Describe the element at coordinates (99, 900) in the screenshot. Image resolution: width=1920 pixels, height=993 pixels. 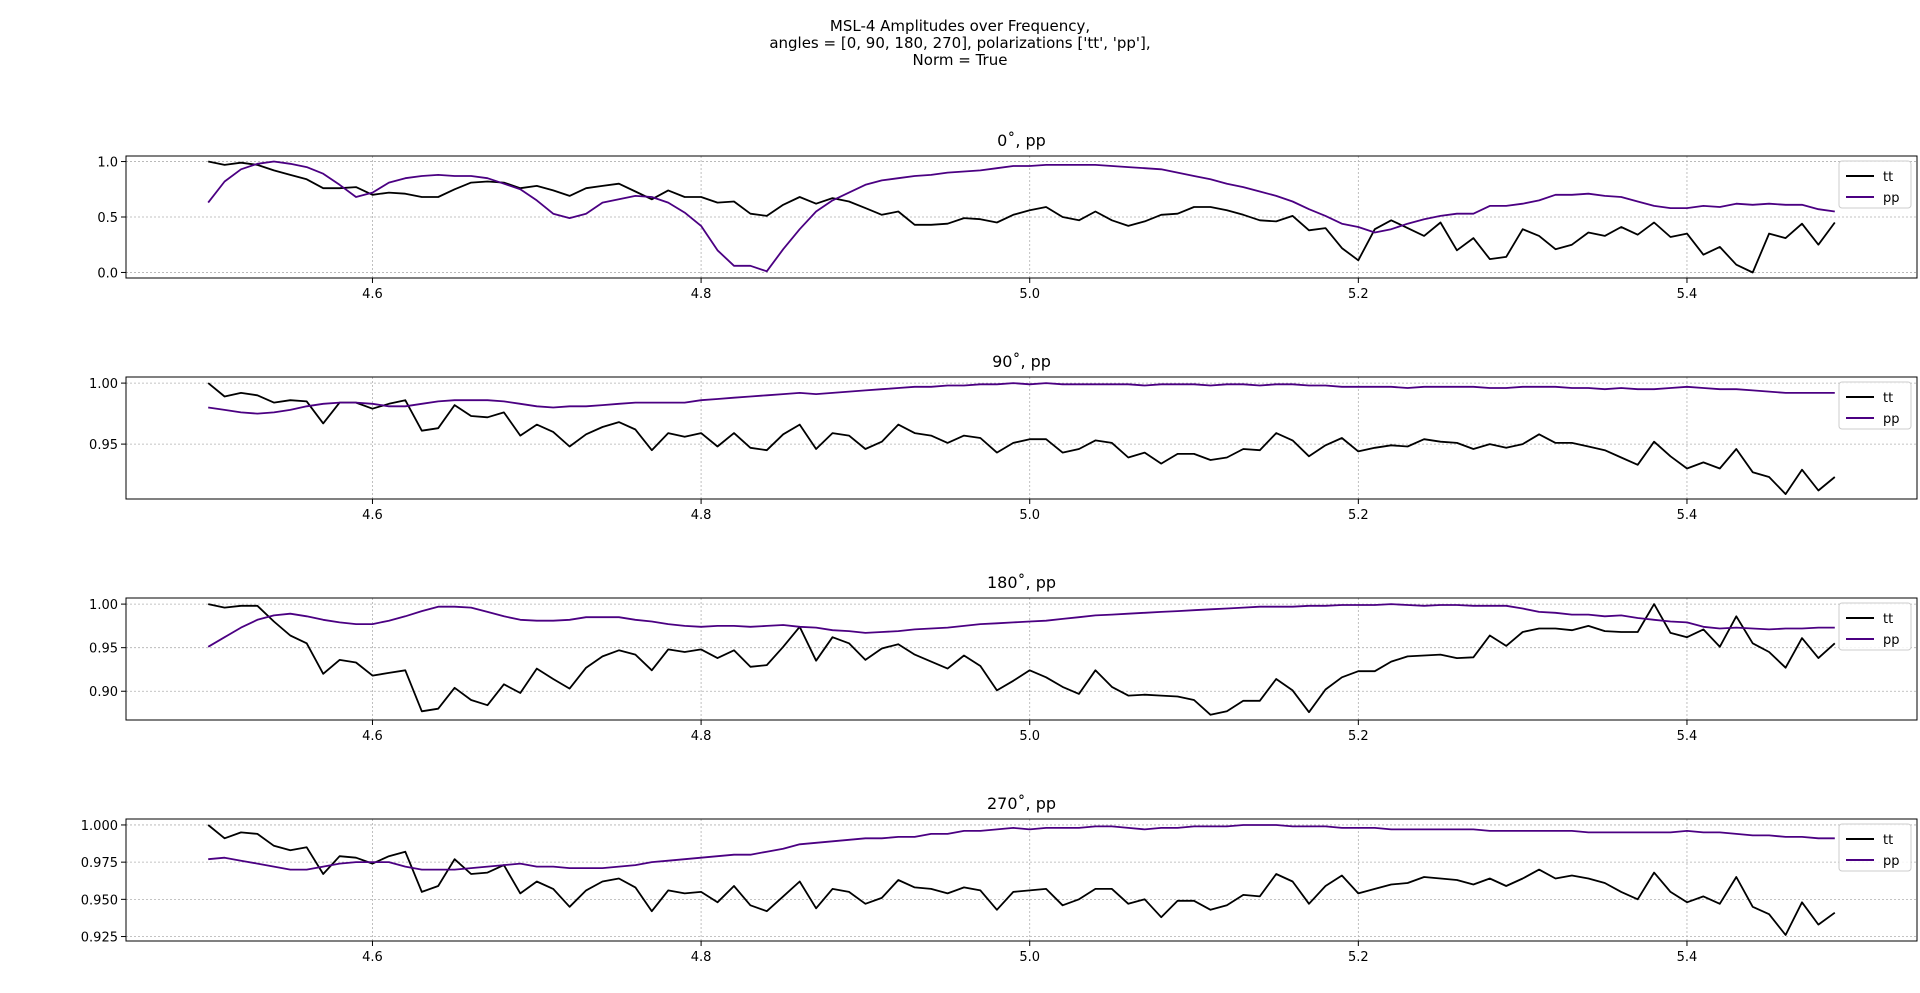
I see `y-tick-label: 0.950` at that location.